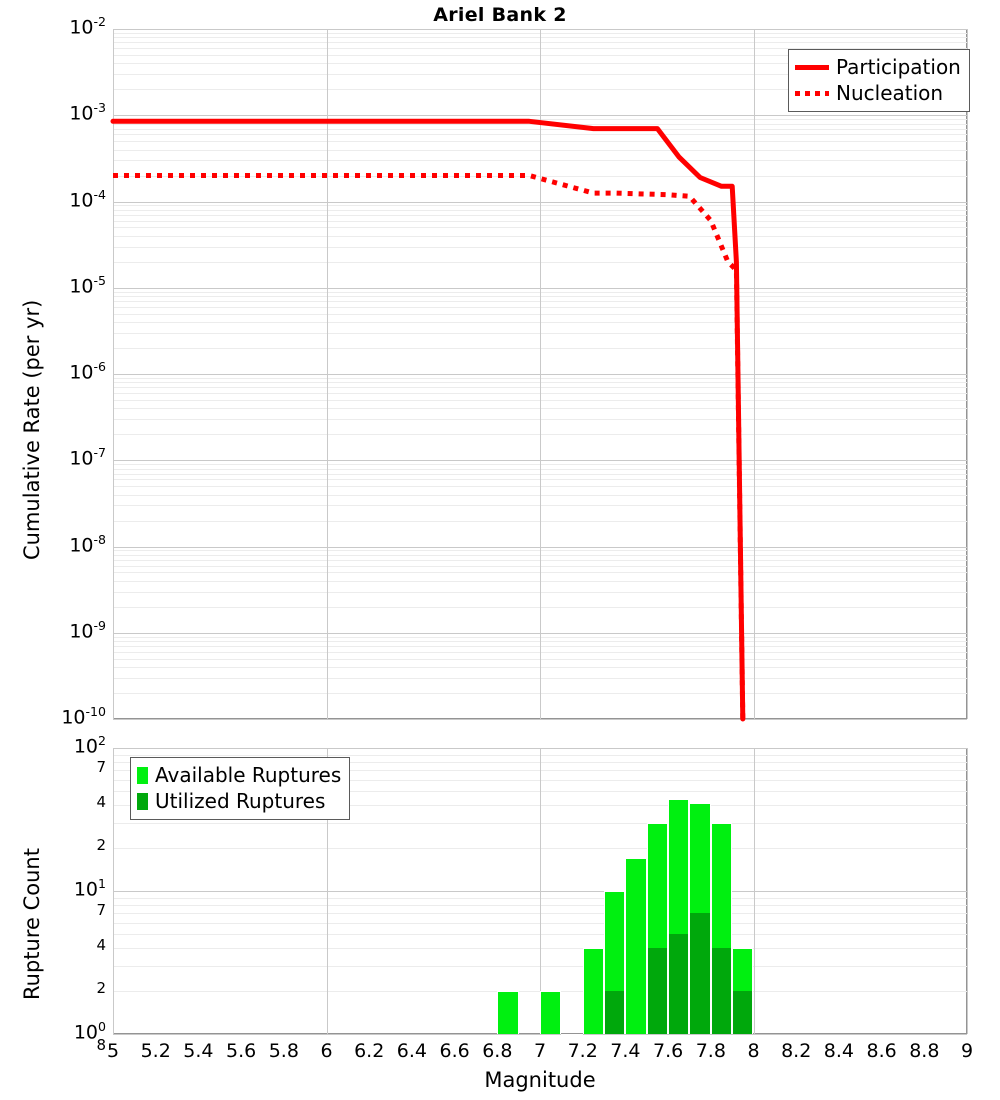  Describe the element at coordinates (369, 1051) in the screenshot. I see `x-tick: 6.2` at that location.